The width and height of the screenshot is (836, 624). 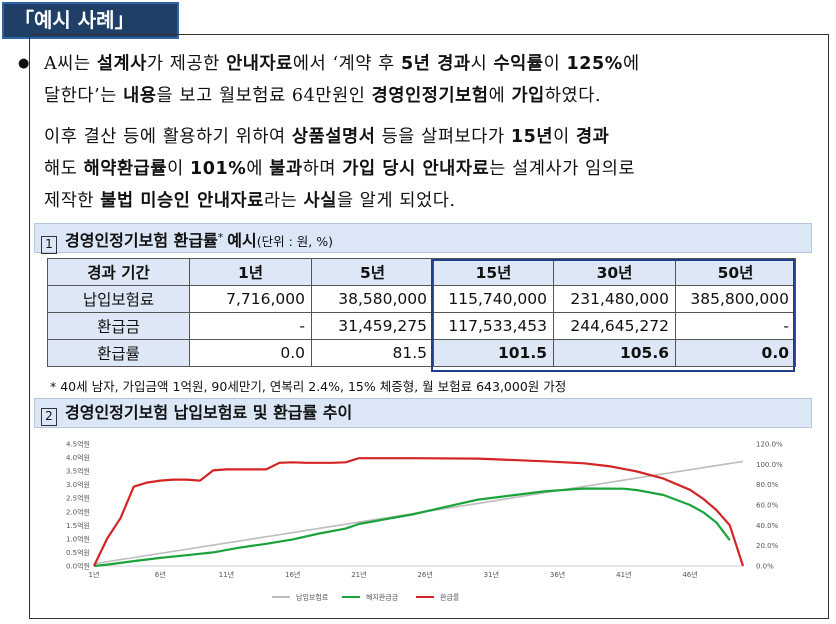 I want to click on x-tick-label: 6년, so click(x=160, y=574).